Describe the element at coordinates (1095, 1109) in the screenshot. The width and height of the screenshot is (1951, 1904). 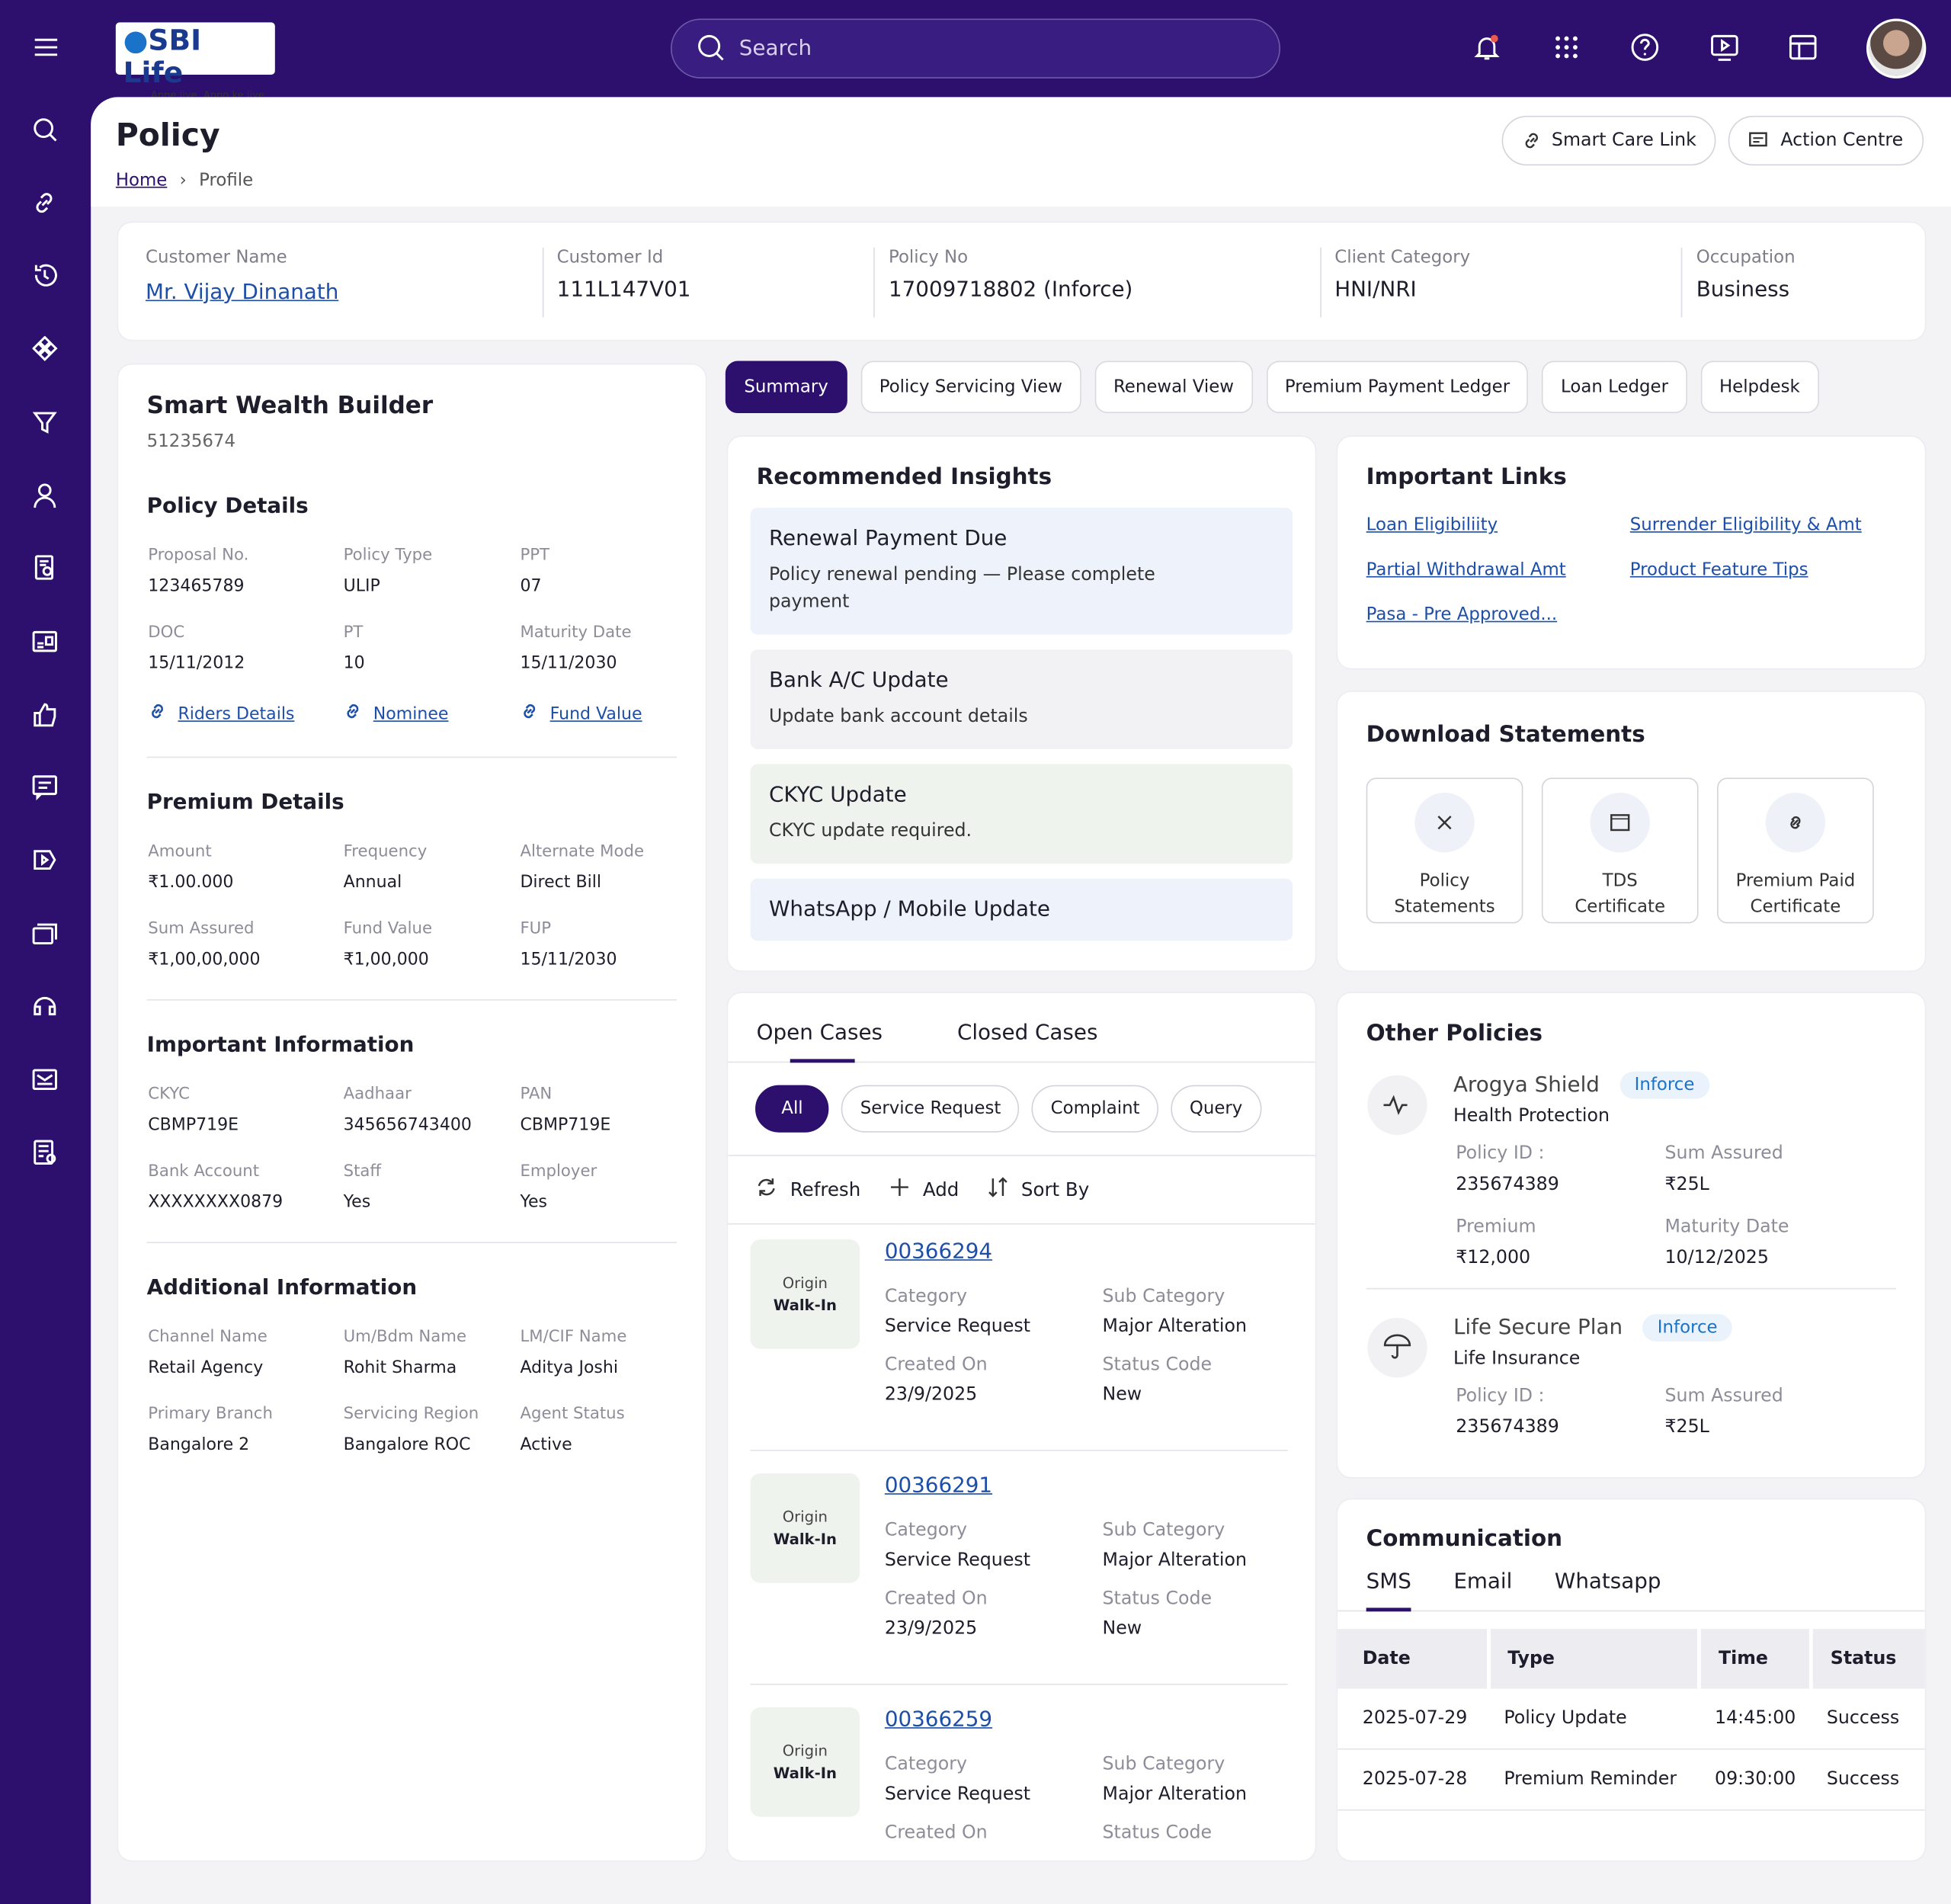
I see `filter-chip: Complaint` at that location.